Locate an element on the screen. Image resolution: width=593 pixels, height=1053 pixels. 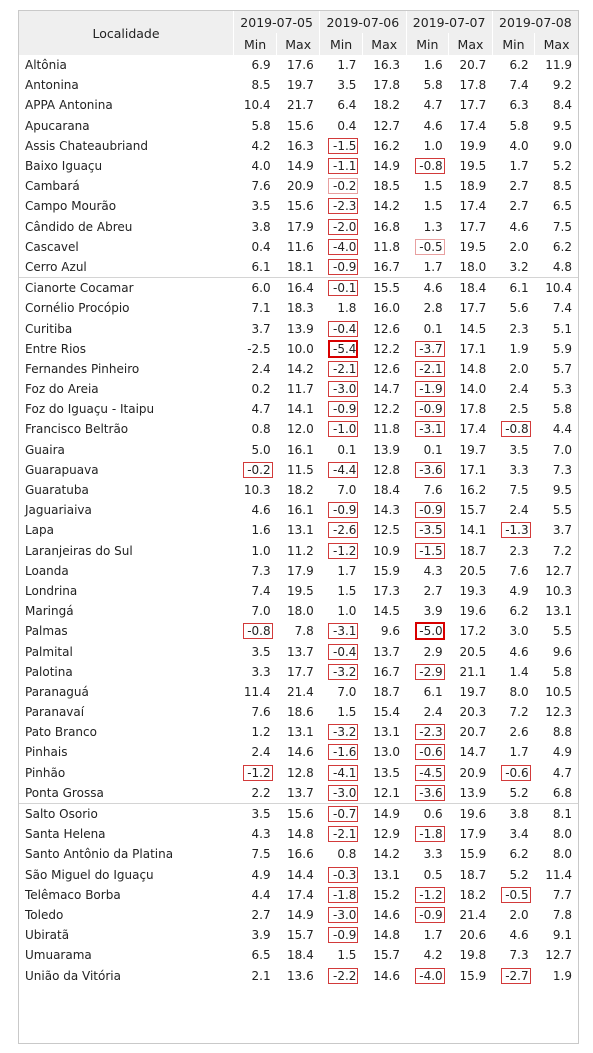
max-temp-cell: 12.8 is located at coordinates (298, 773).